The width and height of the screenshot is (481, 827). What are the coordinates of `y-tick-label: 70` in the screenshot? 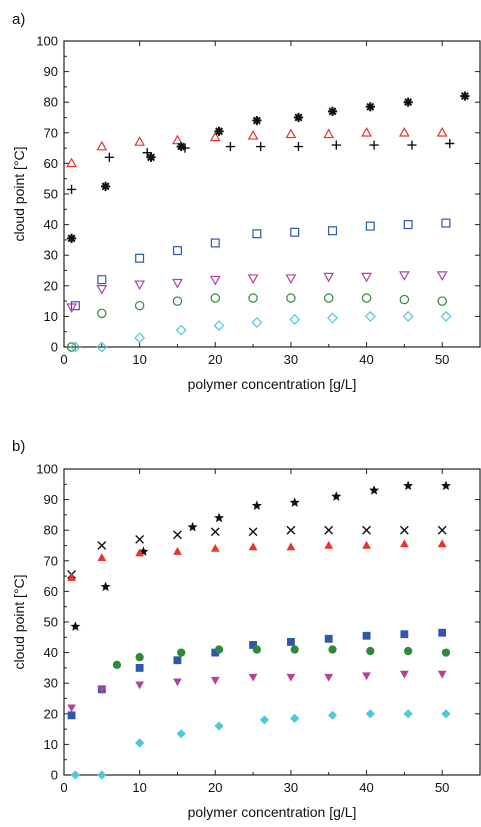 It's located at (51, 132).